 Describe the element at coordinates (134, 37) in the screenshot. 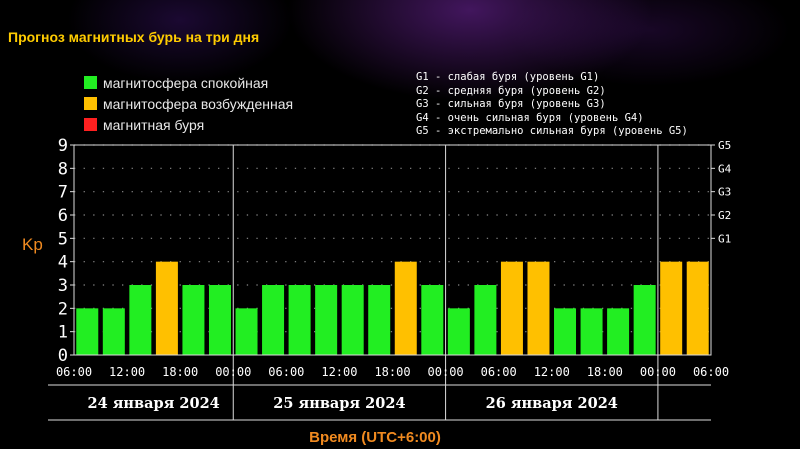

I see `page-title: Прогноз магнитных бурь на три дня` at that location.